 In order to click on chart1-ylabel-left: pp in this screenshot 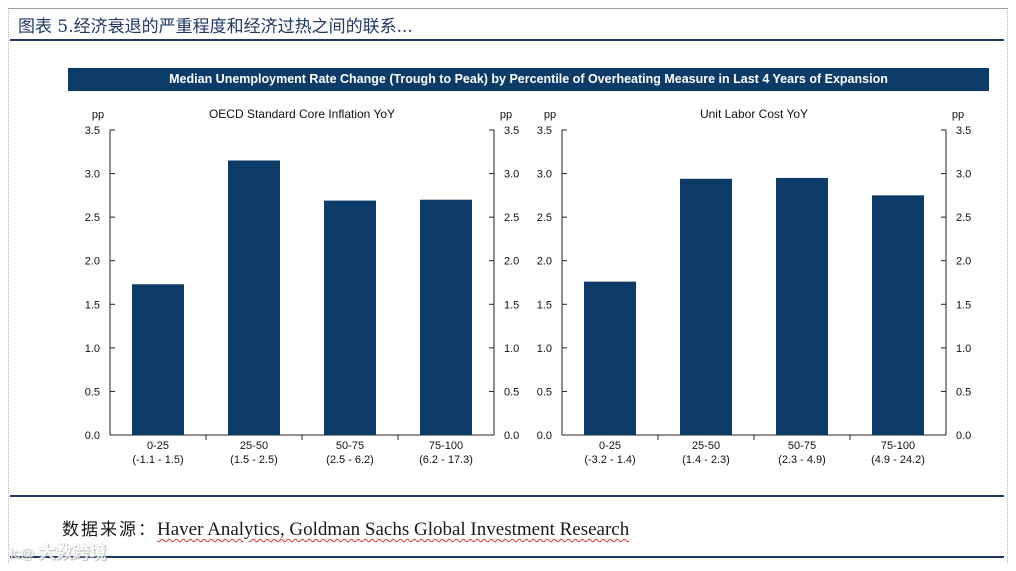, I will do `click(98, 115)`.